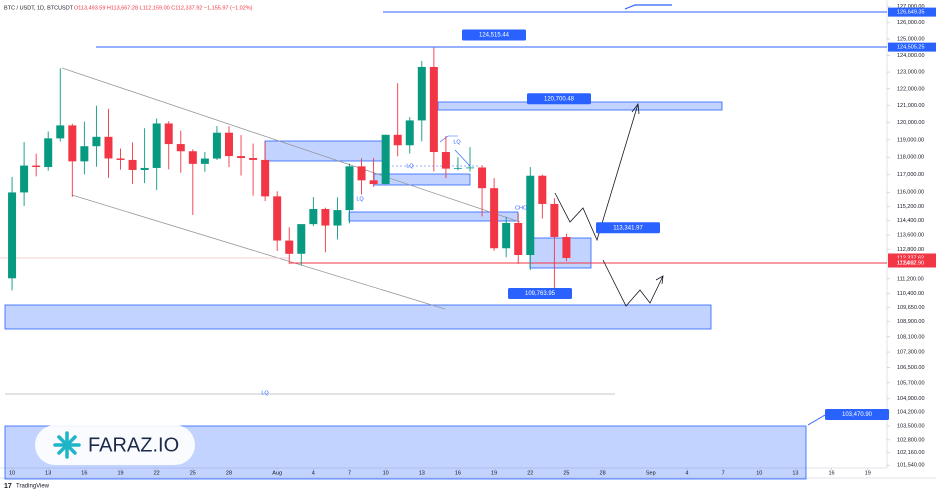 The height and width of the screenshot is (492, 936). I want to click on x-tick-label: Aug, so click(277, 473).